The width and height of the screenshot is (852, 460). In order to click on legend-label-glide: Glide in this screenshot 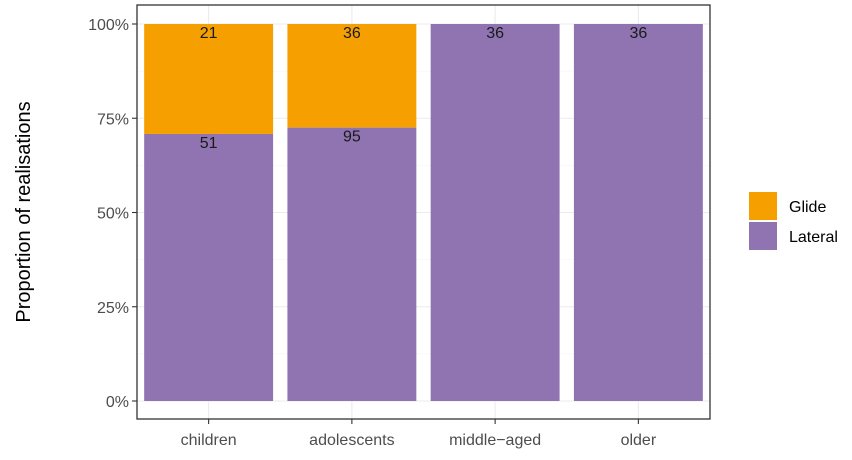, I will do `click(807, 207)`.